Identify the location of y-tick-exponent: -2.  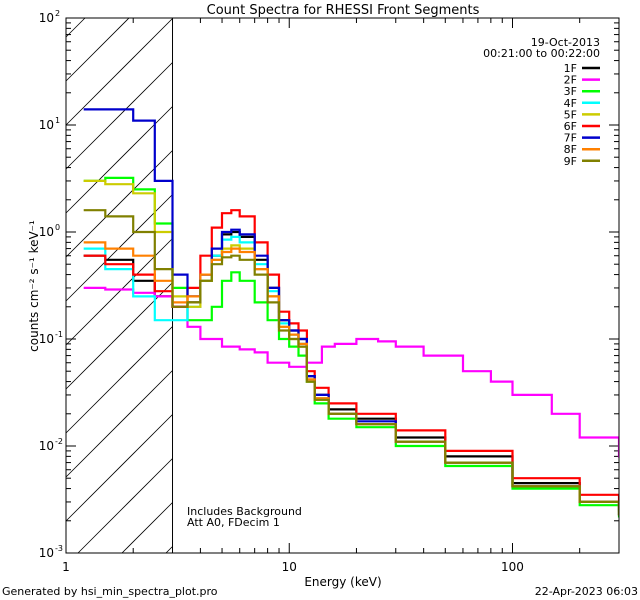
(59, 441).